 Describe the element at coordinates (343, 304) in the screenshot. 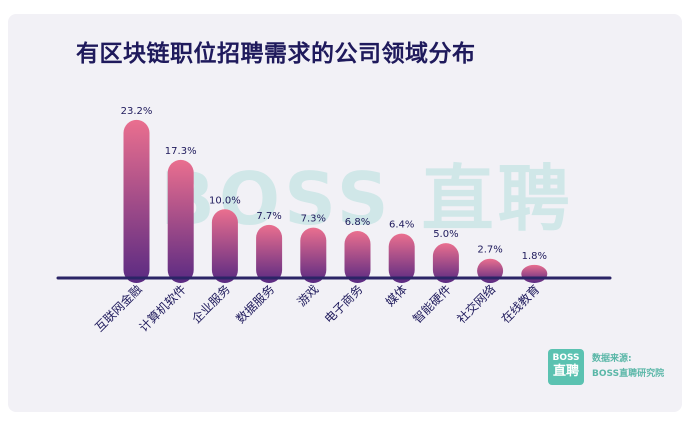

I see `category-label-5: 电子商务` at that location.